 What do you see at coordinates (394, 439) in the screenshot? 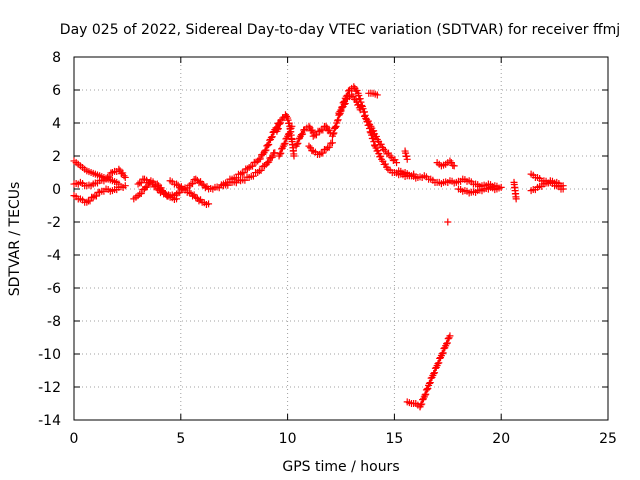
I see `x-tick-label: 15` at bounding box center [394, 439].